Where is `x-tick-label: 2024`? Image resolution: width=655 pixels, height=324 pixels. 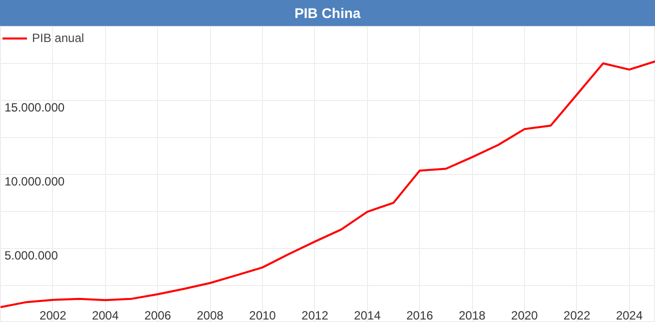 x-tick-label: 2024 is located at coordinates (629, 315).